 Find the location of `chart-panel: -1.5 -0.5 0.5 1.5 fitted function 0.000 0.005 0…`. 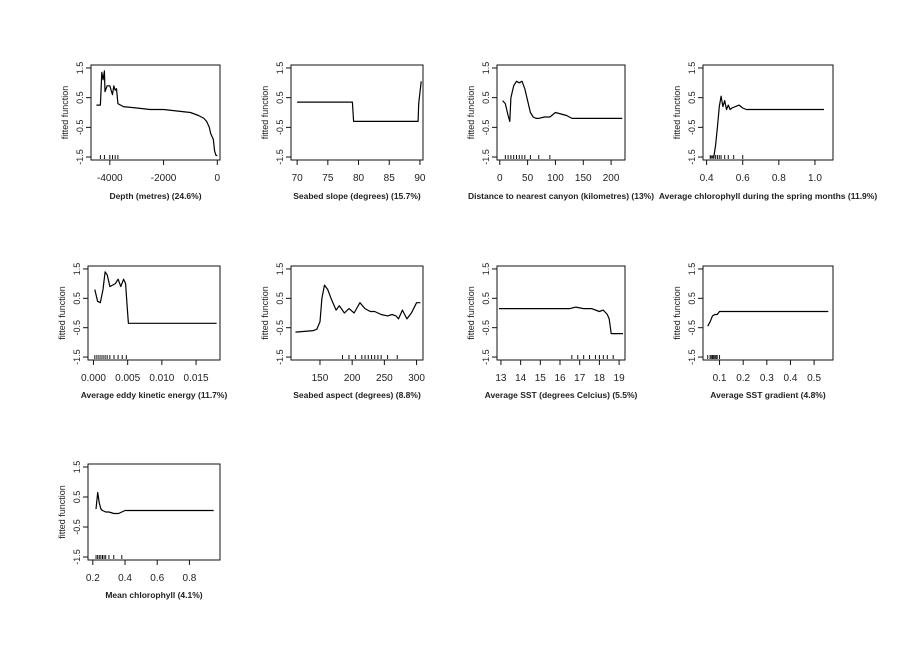

chart-panel: -1.5 -0.5 0.5 1.5 fitted function 0.000 0.005 0… is located at coordinates (142, 331).